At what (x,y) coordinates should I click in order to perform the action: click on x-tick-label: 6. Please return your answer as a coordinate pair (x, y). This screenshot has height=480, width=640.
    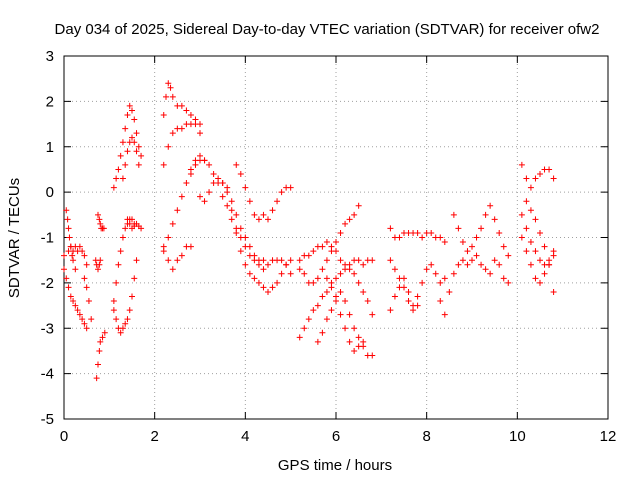
    Looking at the image, I should click on (336, 436).